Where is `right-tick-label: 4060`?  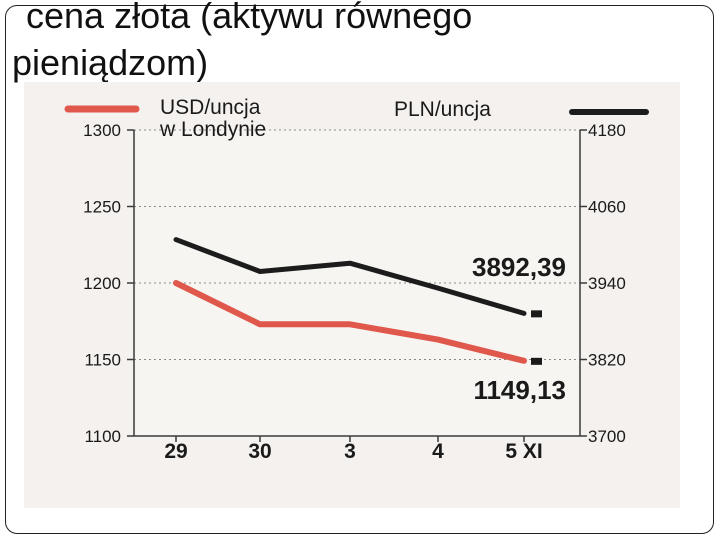
right-tick-label: 4060 is located at coordinates (607, 207).